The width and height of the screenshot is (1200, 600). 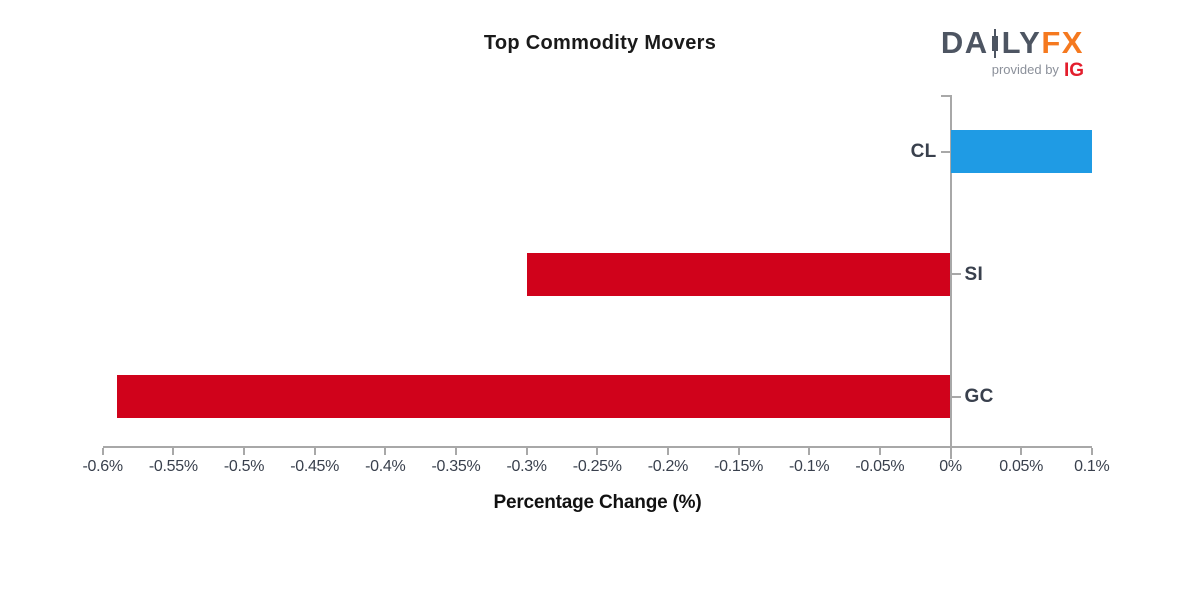 What do you see at coordinates (1021, 42) in the screenshot?
I see `logo-text-ly: LY` at bounding box center [1021, 42].